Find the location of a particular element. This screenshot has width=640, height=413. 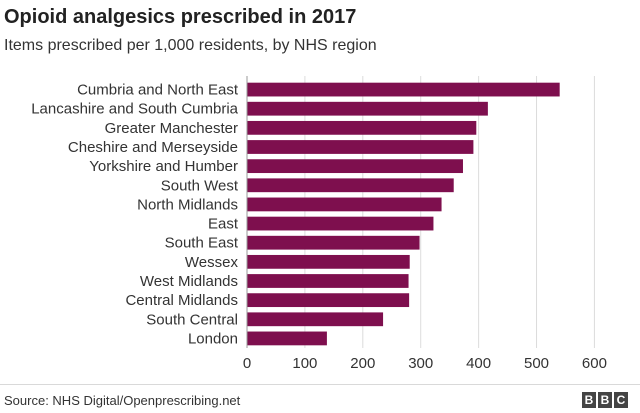

x-tick-label: 400 is located at coordinates (478, 363).